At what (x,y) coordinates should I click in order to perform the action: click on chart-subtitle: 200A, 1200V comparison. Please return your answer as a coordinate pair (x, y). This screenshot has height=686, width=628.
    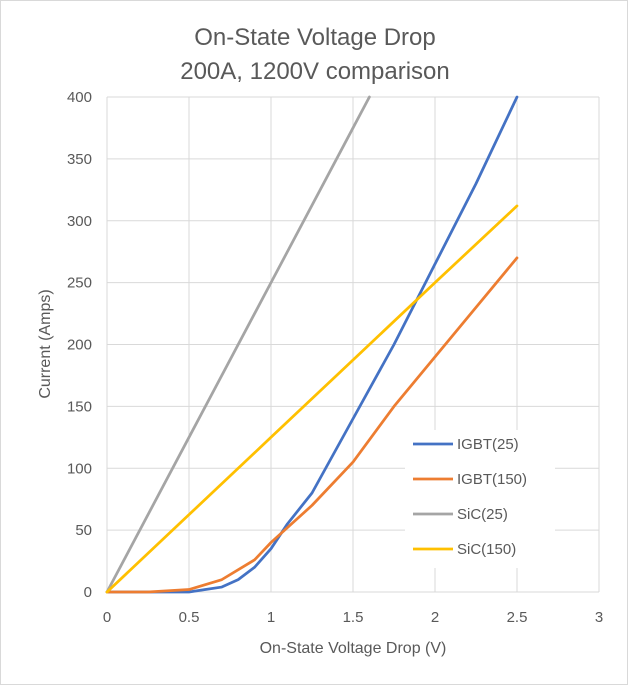
    Looking at the image, I should click on (315, 71).